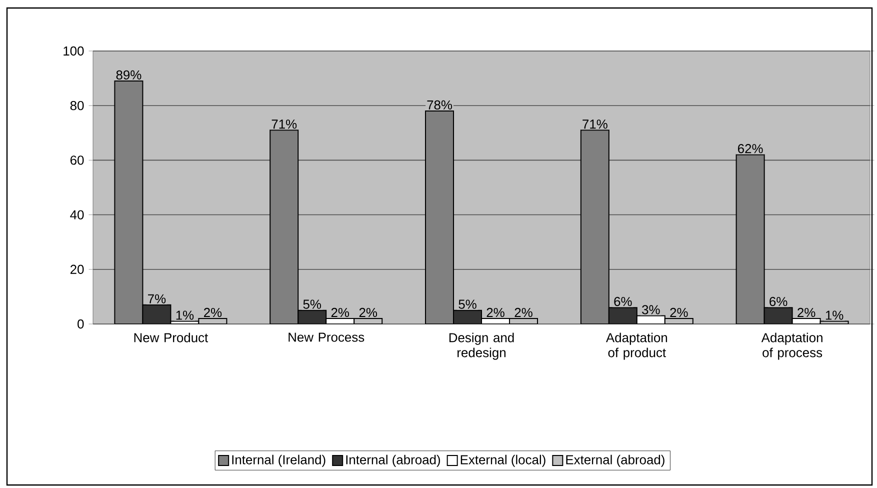 The width and height of the screenshot is (877, 488). What do you see at coordinates (77, 215) in the screenshot?
I see `y-tick-label: 40` at bounding box center [77, 215].